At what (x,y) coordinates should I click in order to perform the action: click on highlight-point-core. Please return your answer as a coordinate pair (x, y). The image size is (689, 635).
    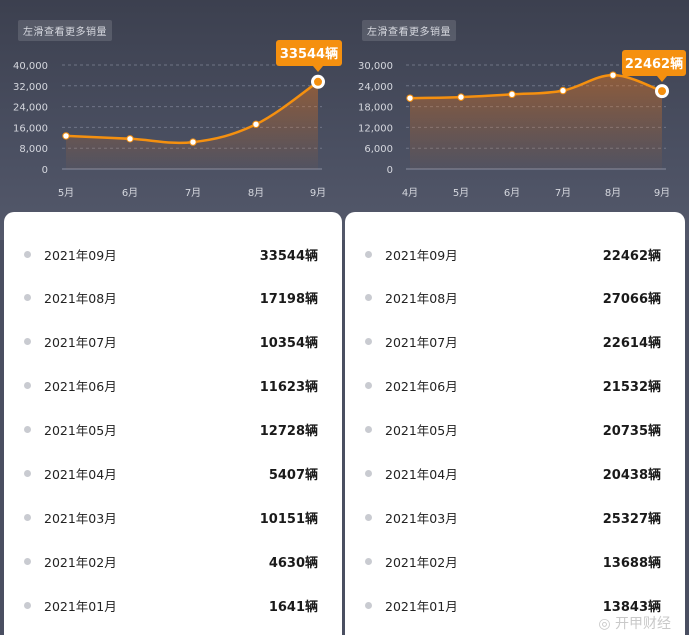
    Looking at the image, I should click on (662, 91).